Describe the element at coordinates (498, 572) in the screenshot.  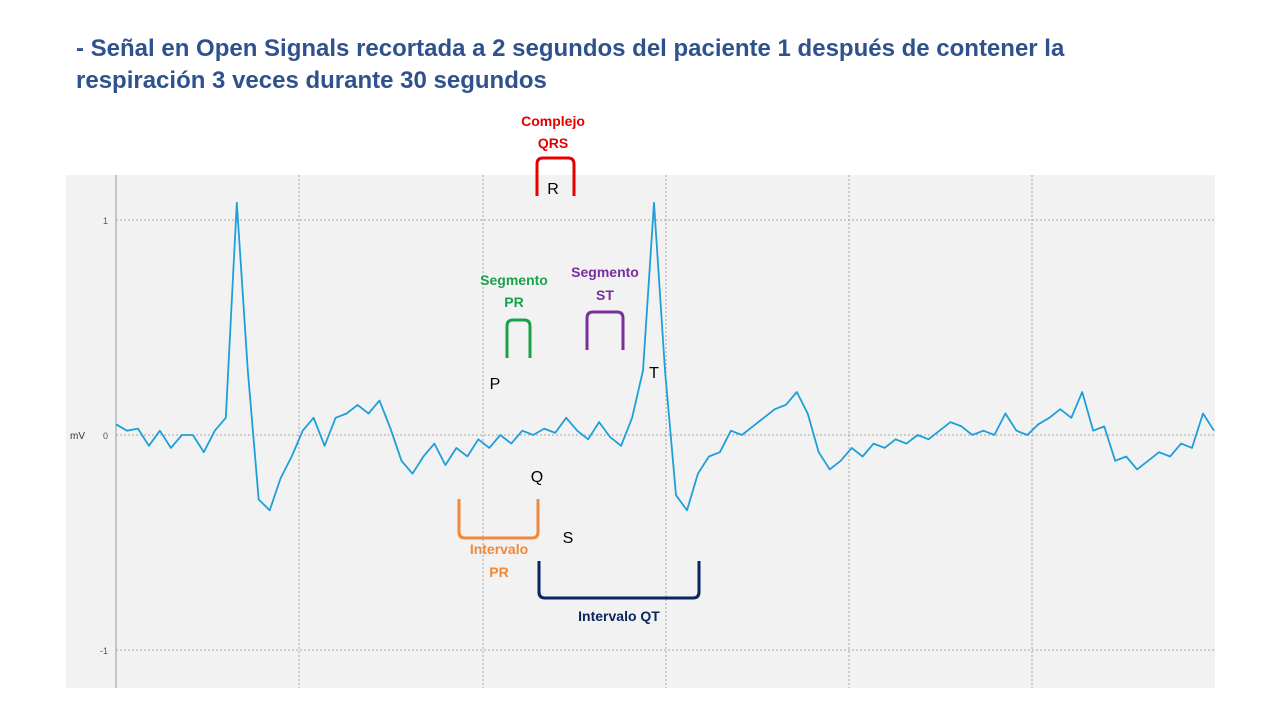
I see `annotation-pr-interval-line2: PR` at that location.